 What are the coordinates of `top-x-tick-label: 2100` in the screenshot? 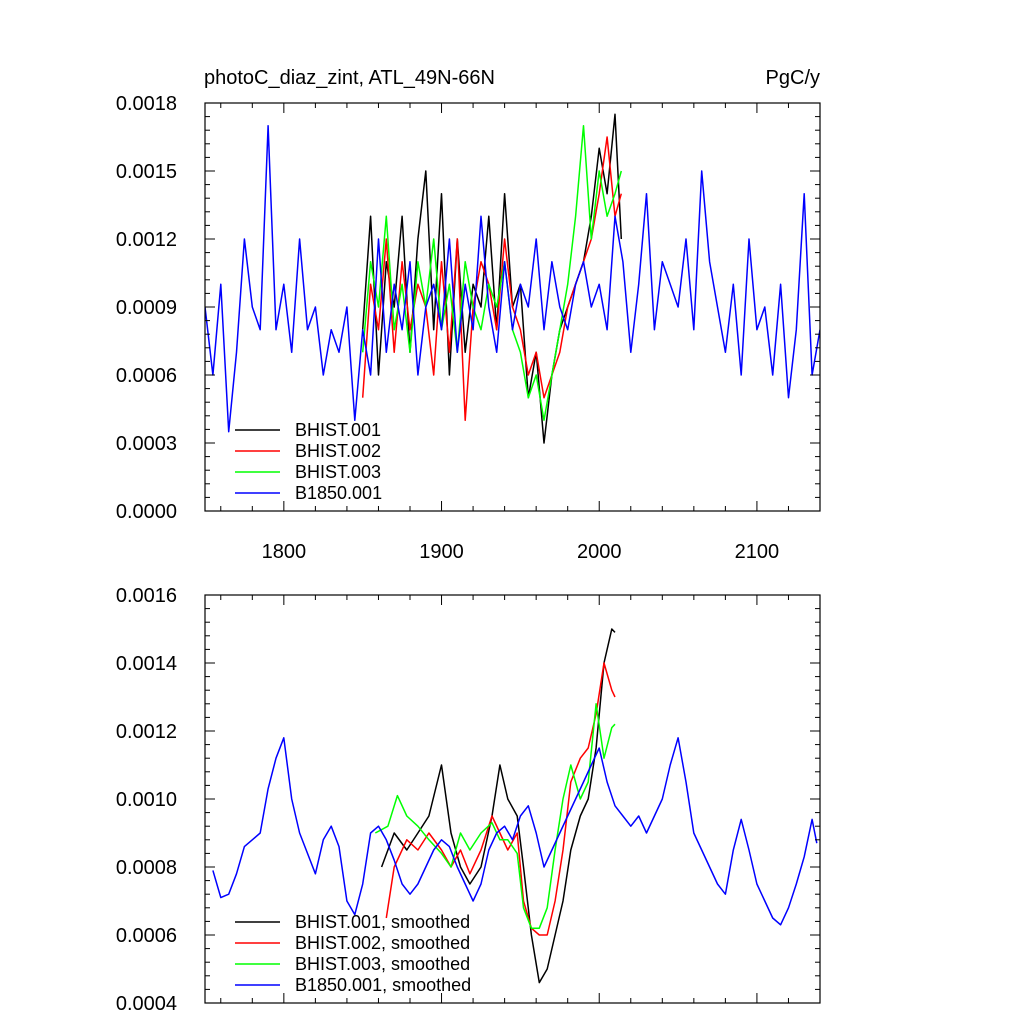 It's located at (757, 552).